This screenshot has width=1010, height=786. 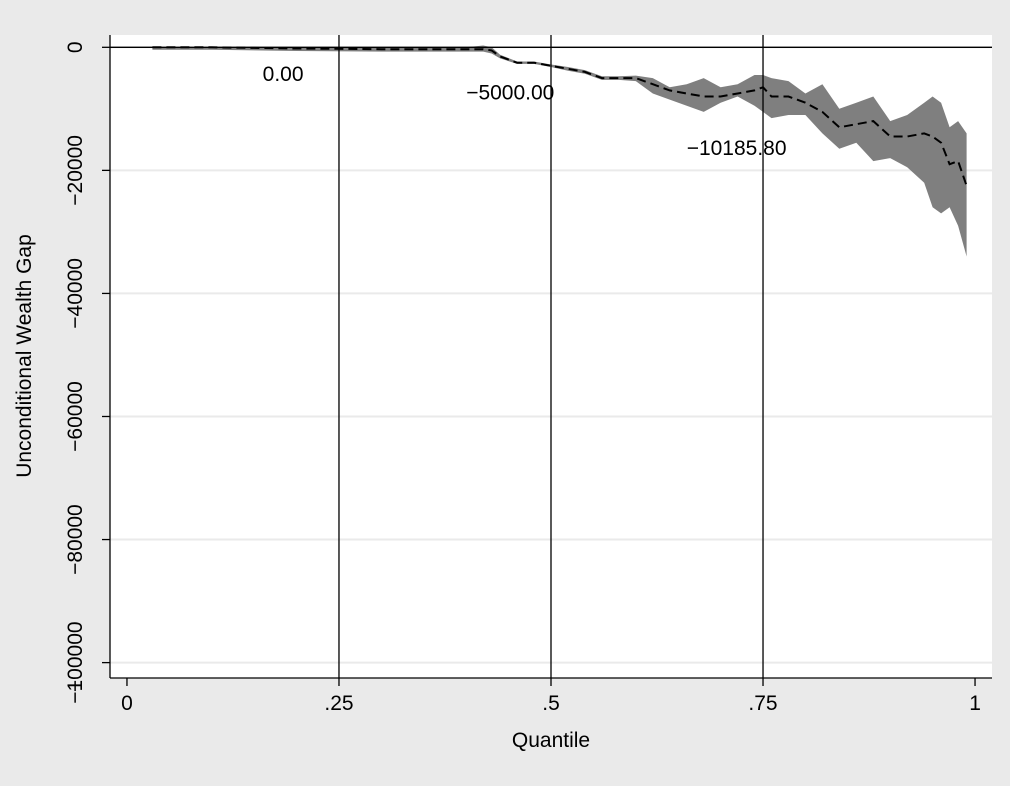 What do you see at coordinates (338, 703) in the screenshot?
I see `x-tick-label: .25` at bounding box center [338, 703].